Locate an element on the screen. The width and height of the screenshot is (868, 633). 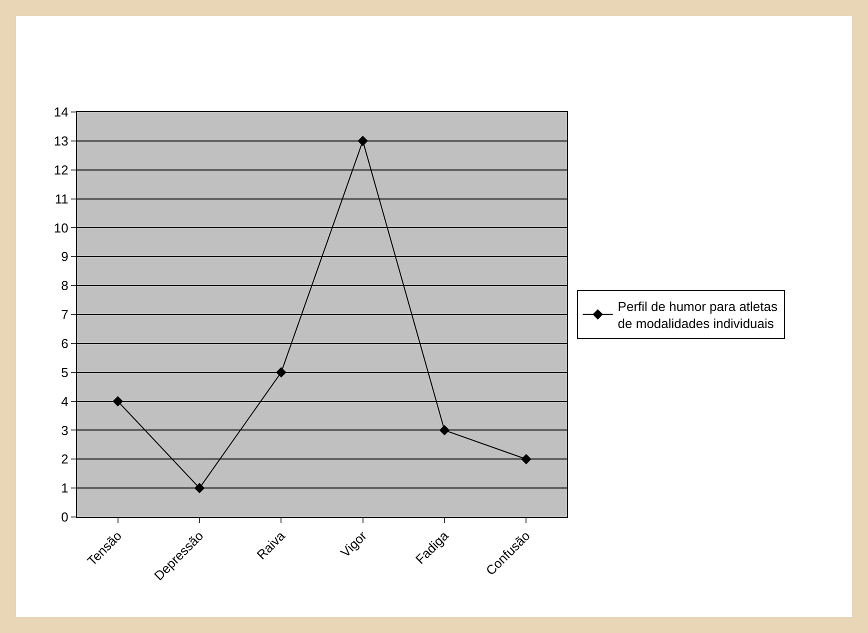
y-tick-label: 3 is located at coordinates (64, 430).